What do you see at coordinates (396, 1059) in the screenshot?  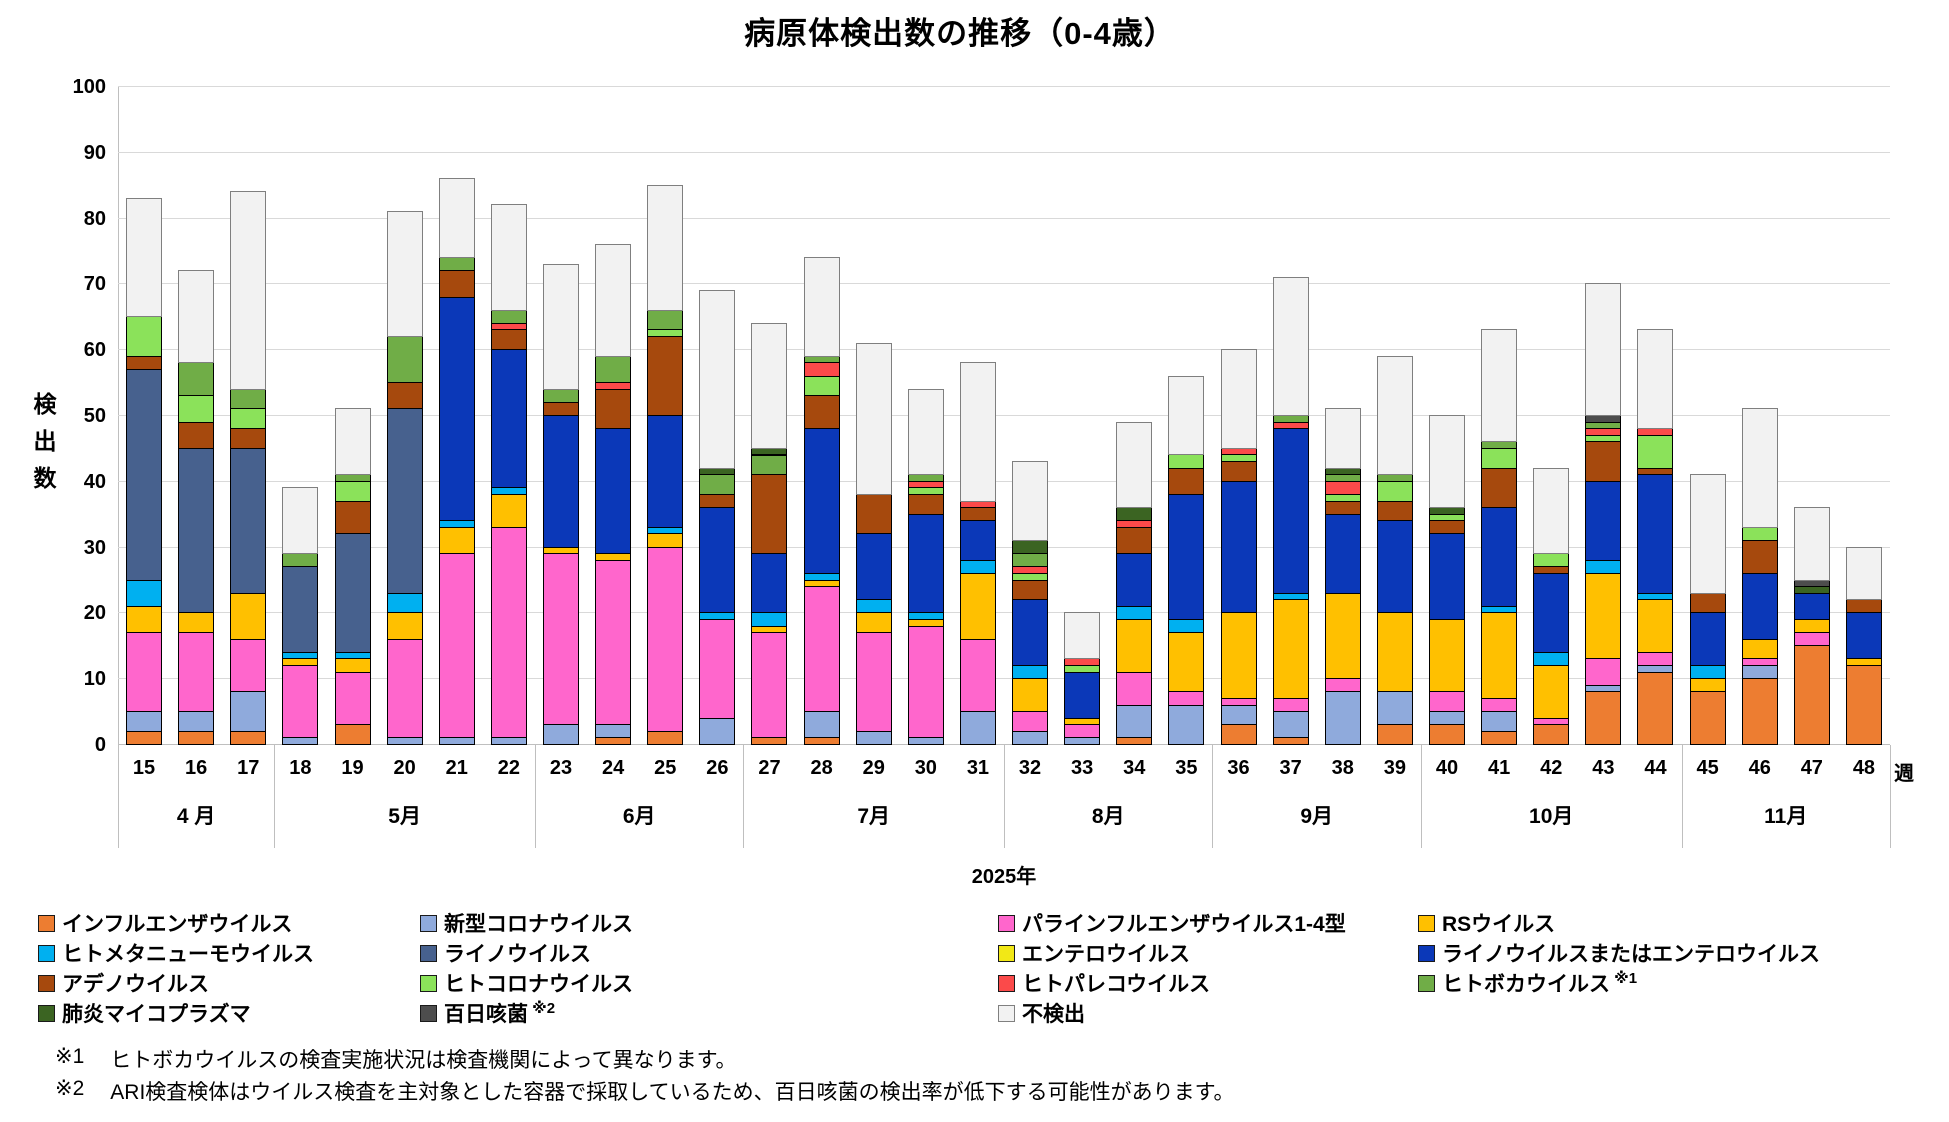 I see `footnote-1: ※1 ヒトボカウイルスの検査実施状況は検査機関によって異なります。` at bounding box center [396, 1059].